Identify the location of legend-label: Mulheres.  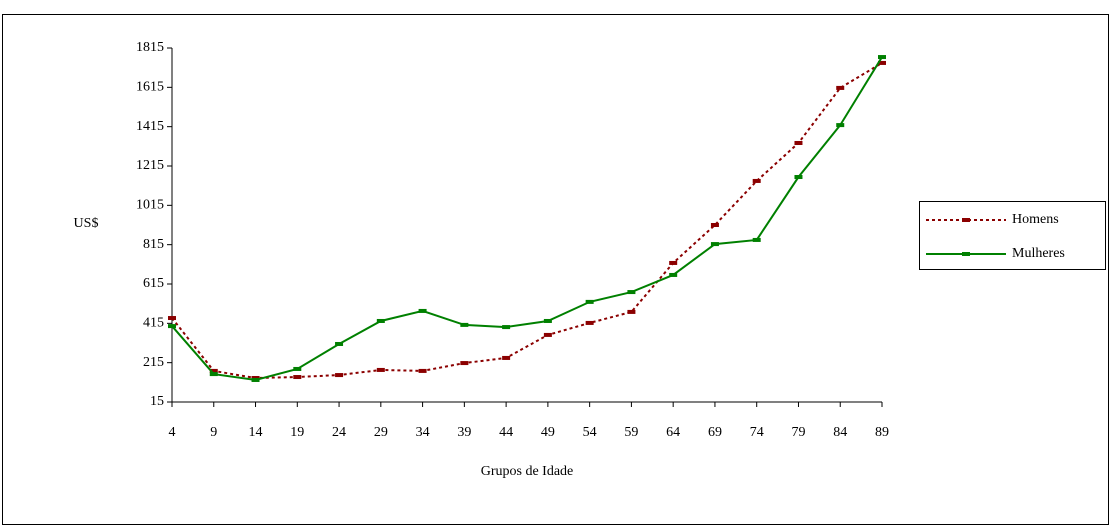
(1038, 253).